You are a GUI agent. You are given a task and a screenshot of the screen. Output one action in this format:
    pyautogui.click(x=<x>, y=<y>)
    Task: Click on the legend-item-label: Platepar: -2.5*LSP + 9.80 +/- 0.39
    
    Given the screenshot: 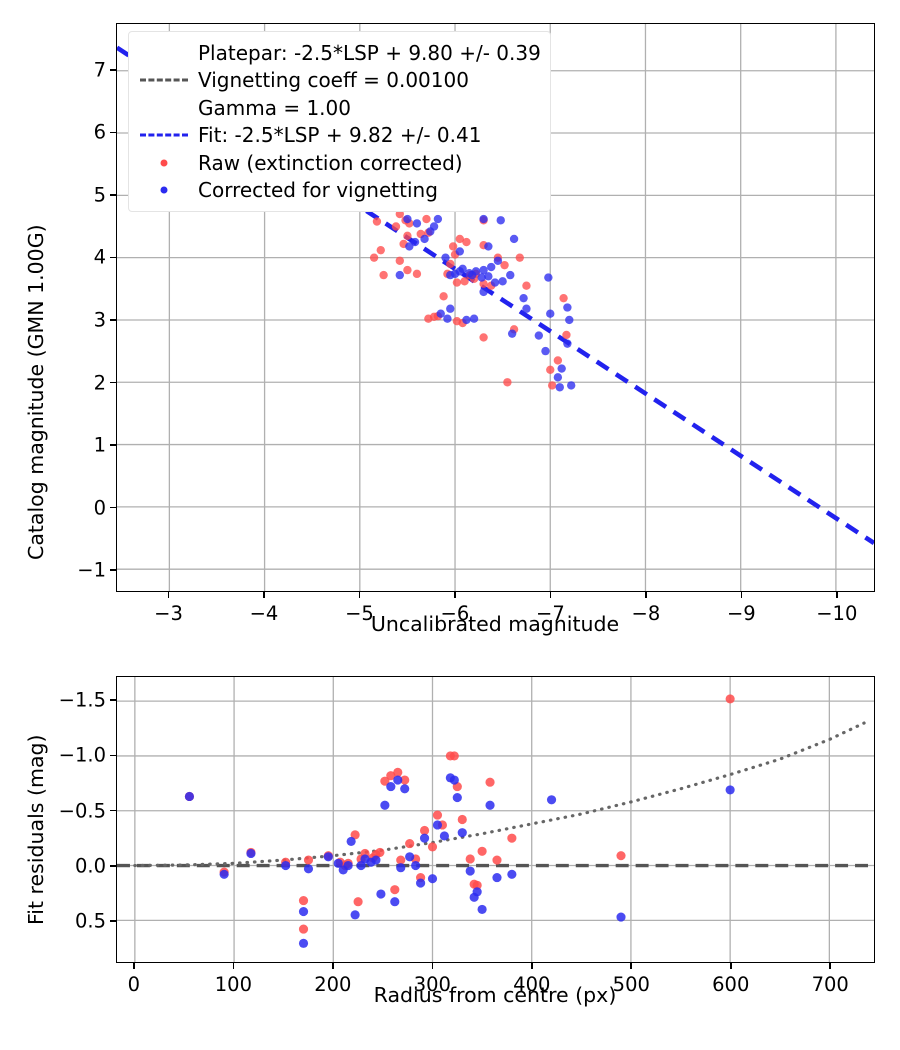 What is the action you would take?
    pyautogui.click(x=369, y=52)
    